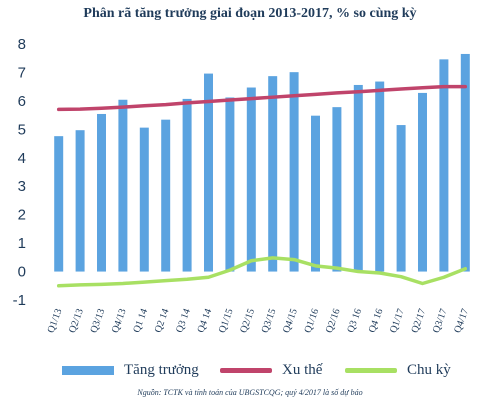  I want to click on y-tick-label: 6, so click(22, 101).